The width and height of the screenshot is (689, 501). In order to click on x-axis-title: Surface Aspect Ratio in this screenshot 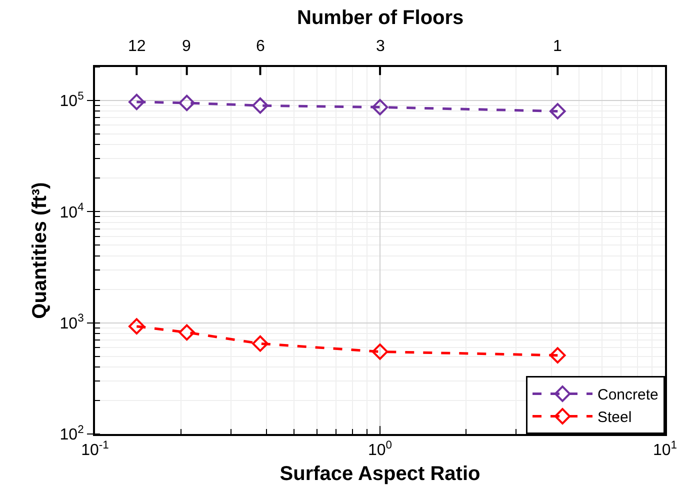, I will do `click(380, 474)`.